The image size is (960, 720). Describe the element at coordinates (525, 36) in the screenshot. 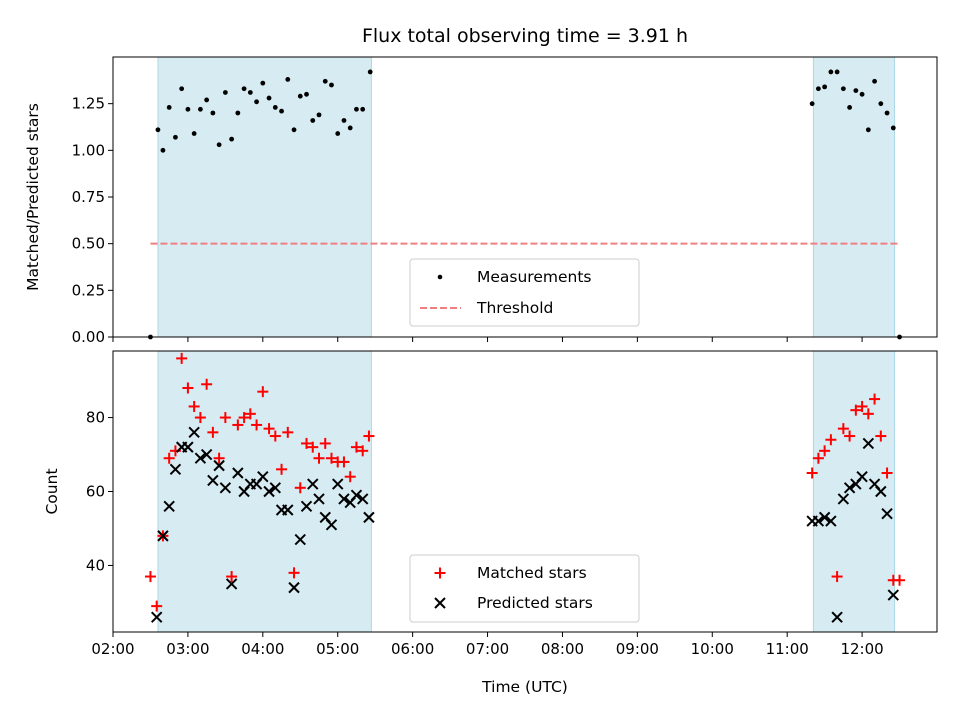

I see `chart-title: Flux total observing time = 3.91 h` at that location.